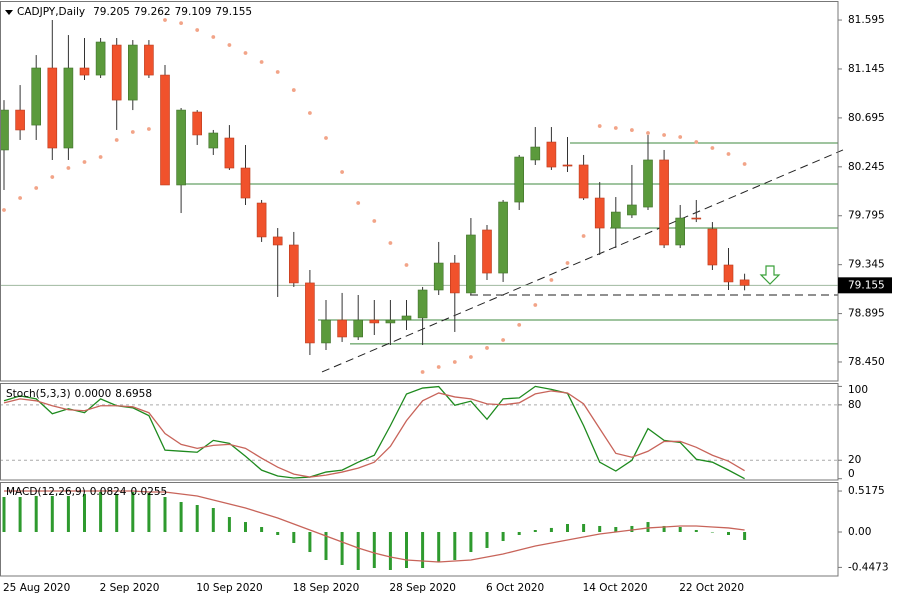  I want to click on open-readout: 79.205, so click(111, 12).